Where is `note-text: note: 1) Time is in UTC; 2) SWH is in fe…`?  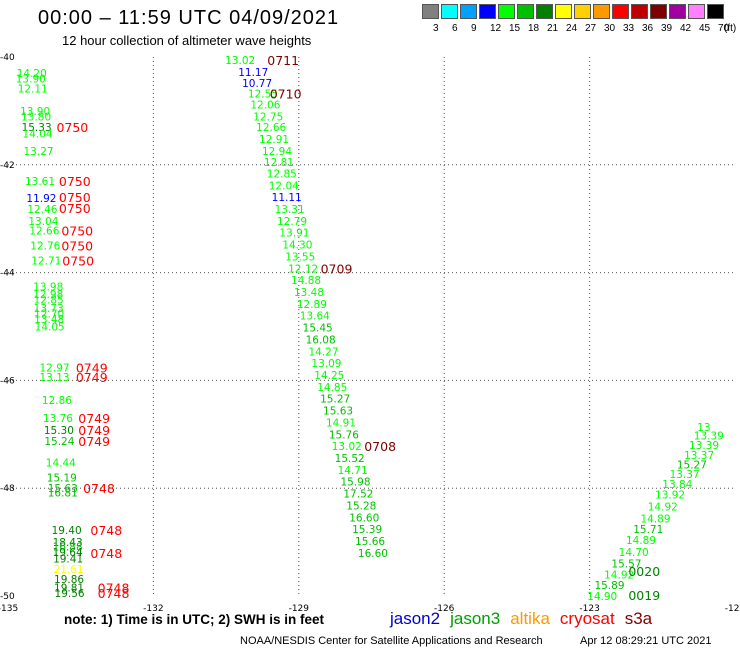
note-text: note: 1) Time is in UTC; 2) SWH is in fe… is located at coordinates (194, 619).